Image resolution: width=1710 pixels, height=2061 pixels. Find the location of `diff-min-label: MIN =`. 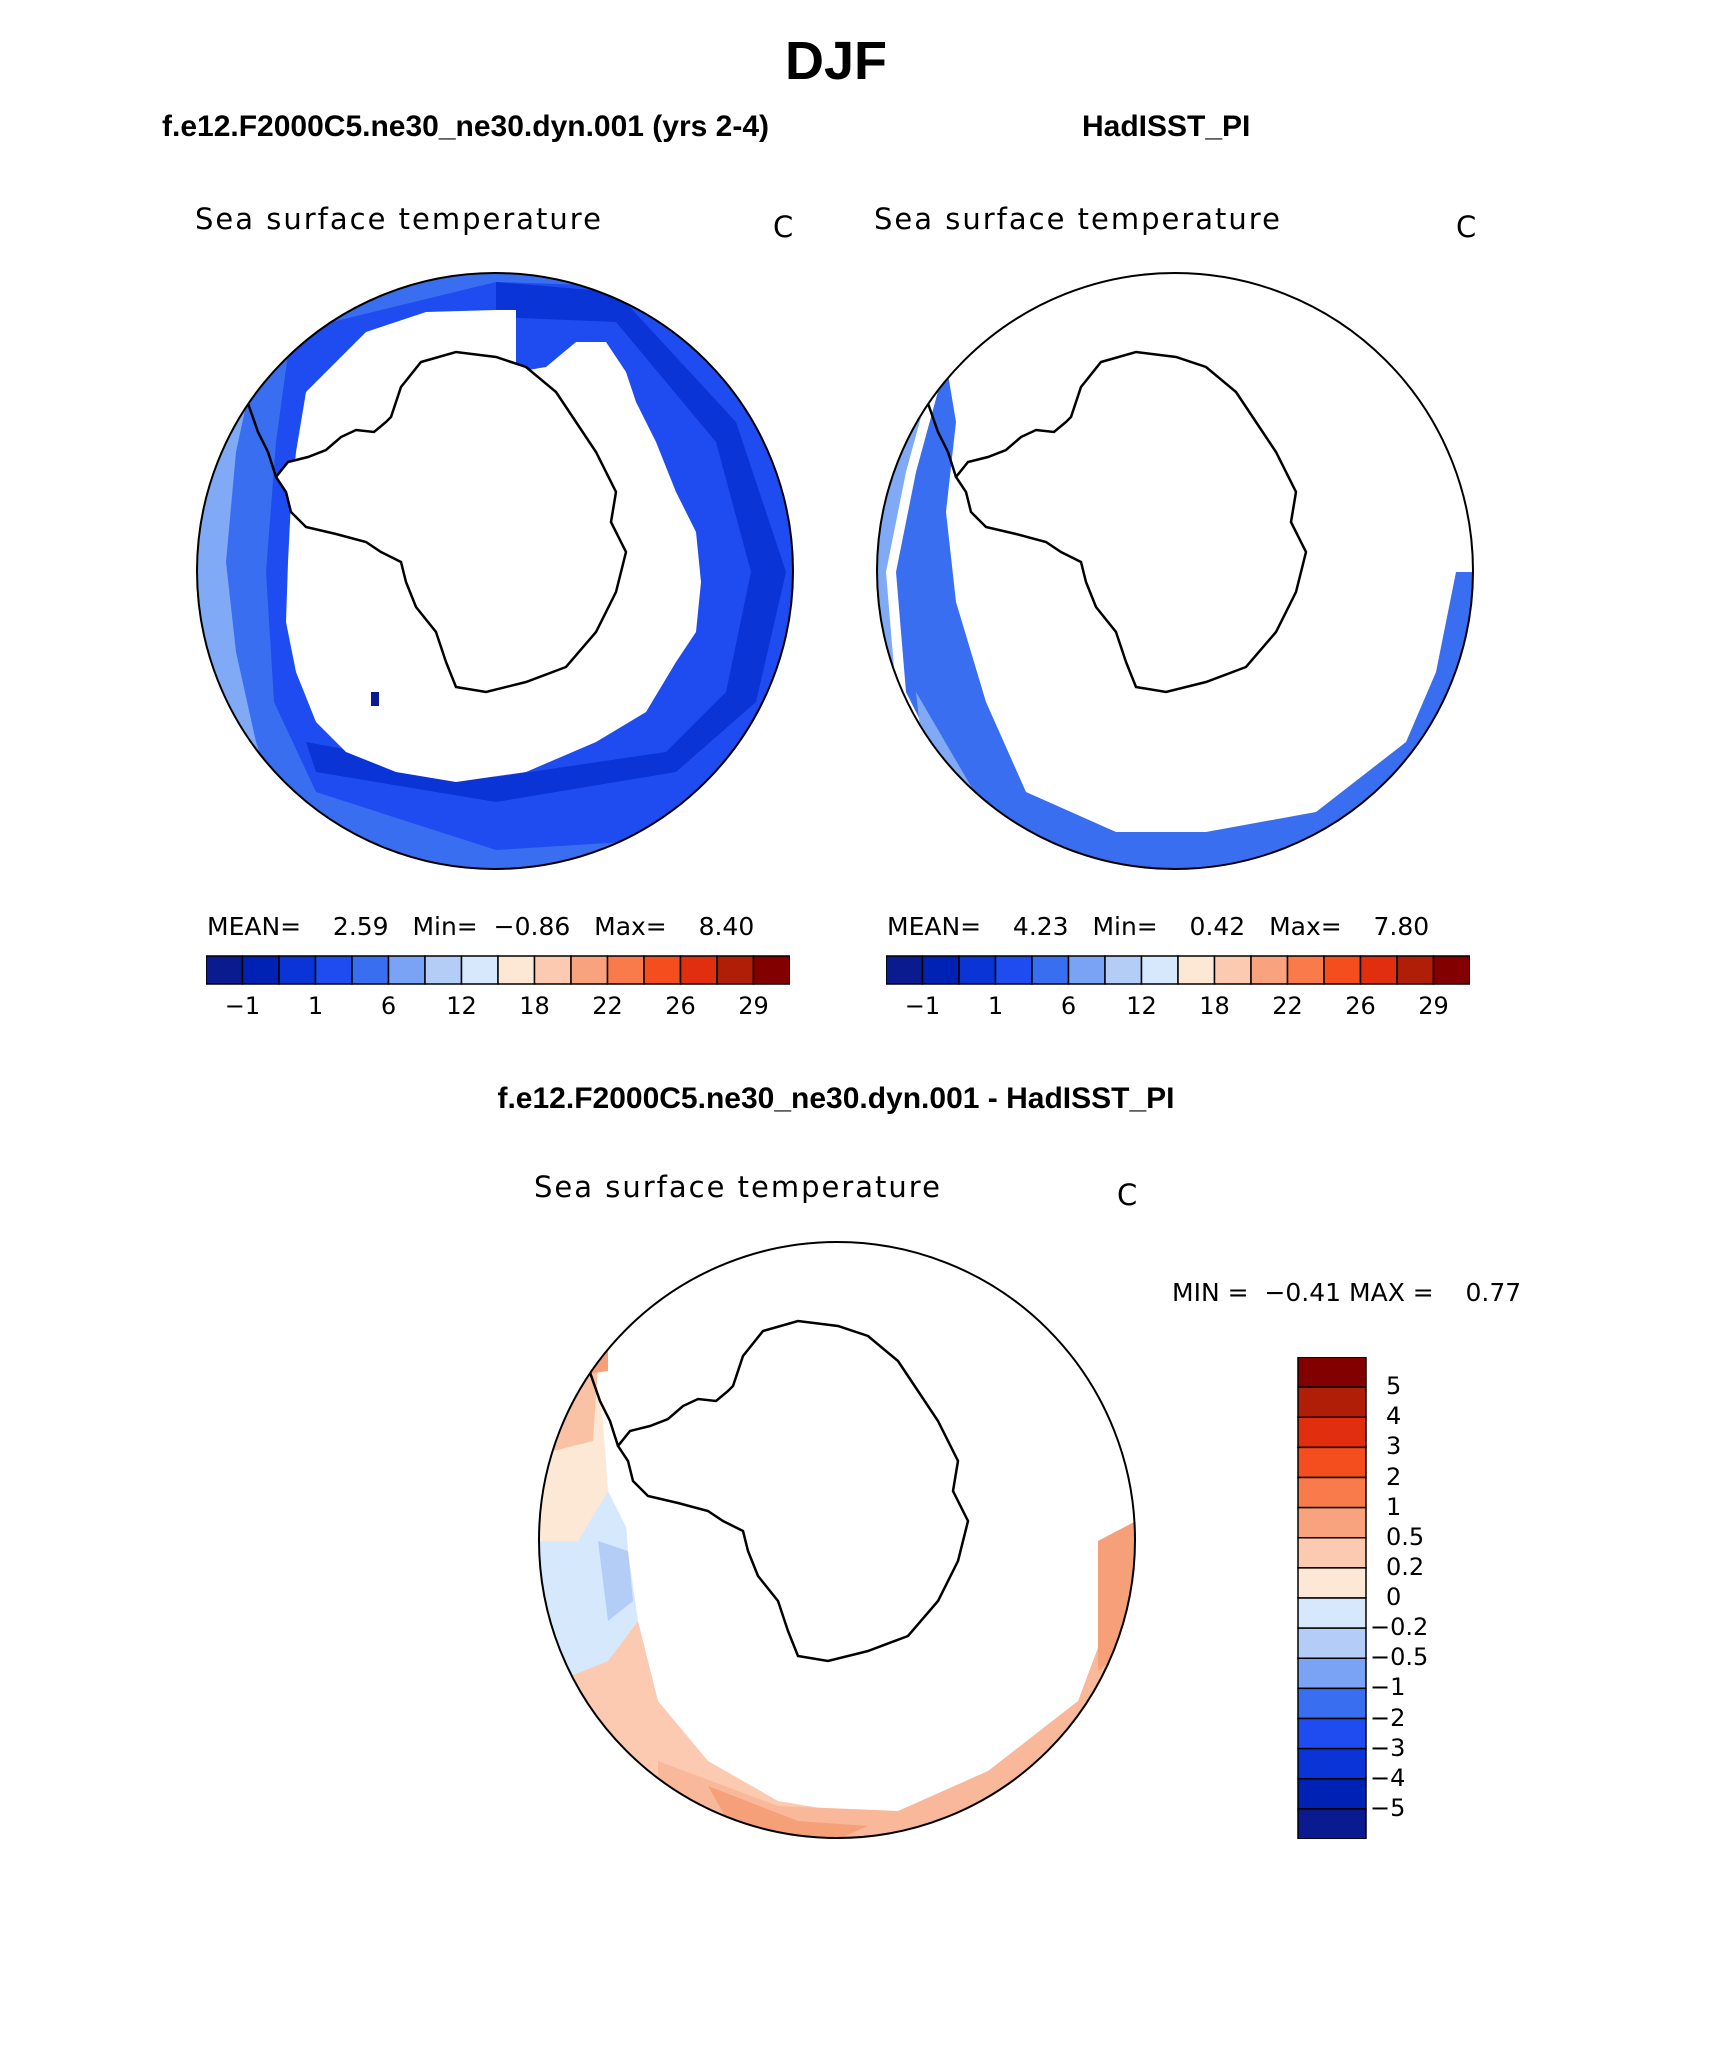

diff-min-label: MIN = is located at coordinates (1210, 1292).